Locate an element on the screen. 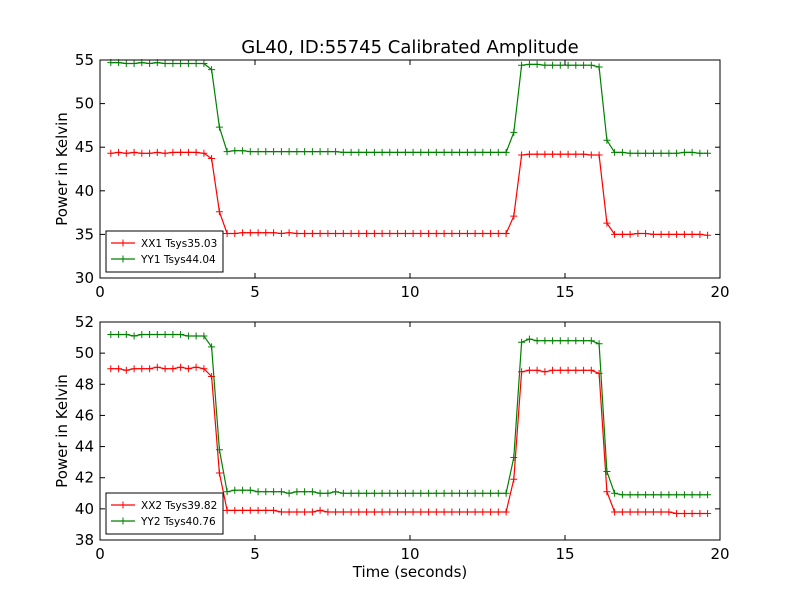 This screenshot has height=600, width=800. series-yy is located at coordinates (409, 108).